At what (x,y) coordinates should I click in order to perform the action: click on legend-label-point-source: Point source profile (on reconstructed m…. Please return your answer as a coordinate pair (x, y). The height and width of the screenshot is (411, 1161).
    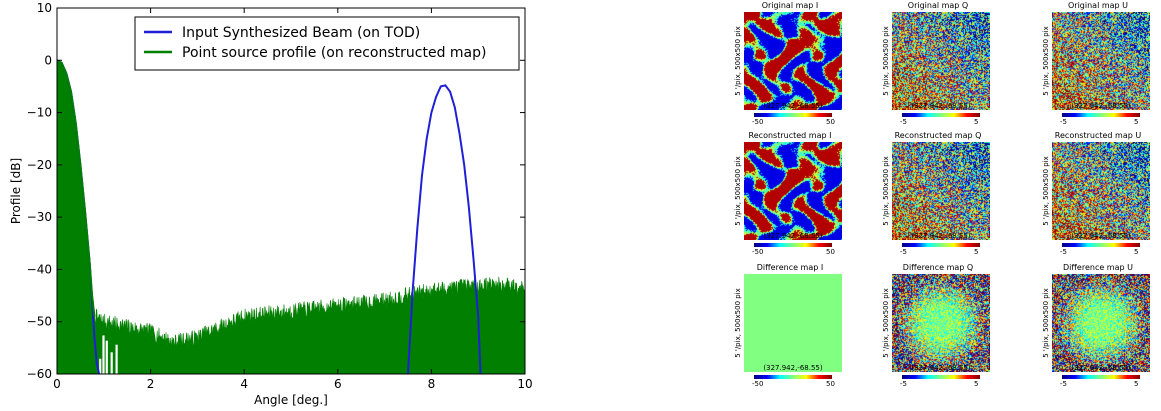
    Looking at the image, I should click on (334, 53).